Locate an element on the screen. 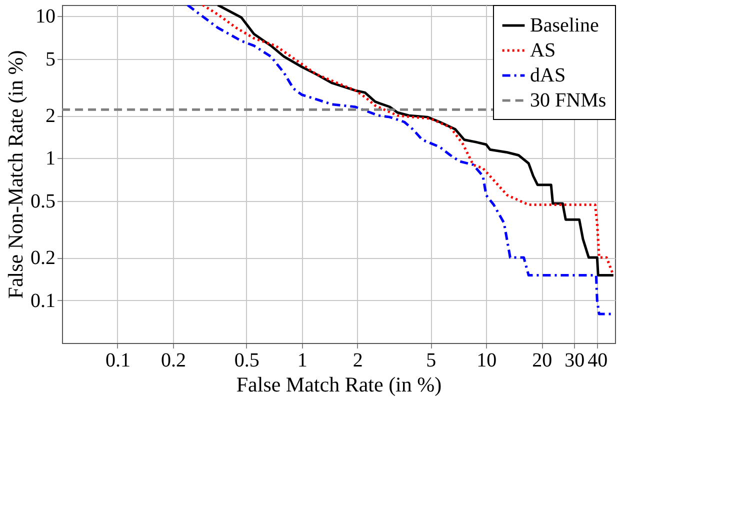 Image resolution: width=756 pixels, height=507 pixels. ref-line-label: 30 FNMs is located at coordinates (568, 101).